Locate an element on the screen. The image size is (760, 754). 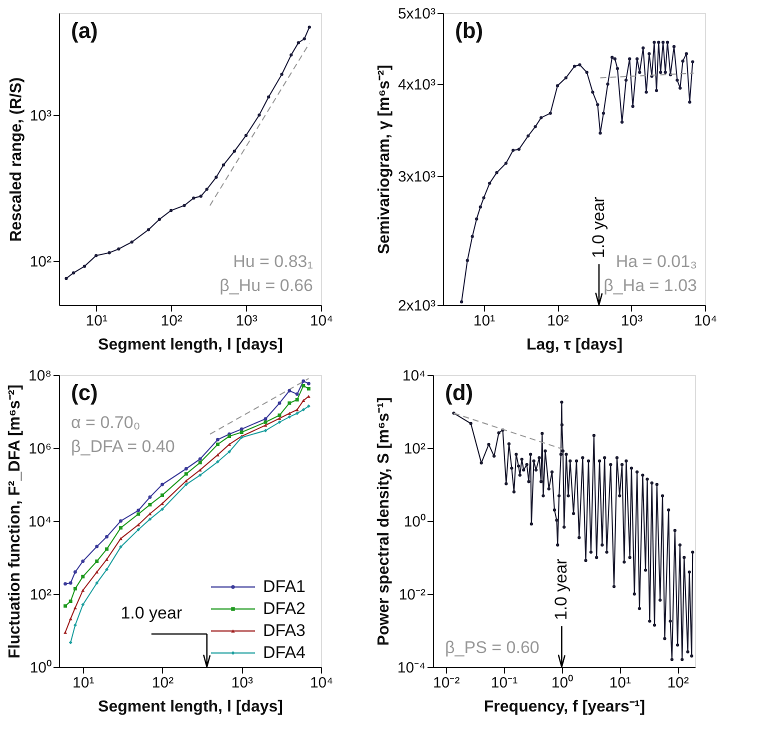
annotation: β_Ha = 1.03 is located at coordinates (650, 285).